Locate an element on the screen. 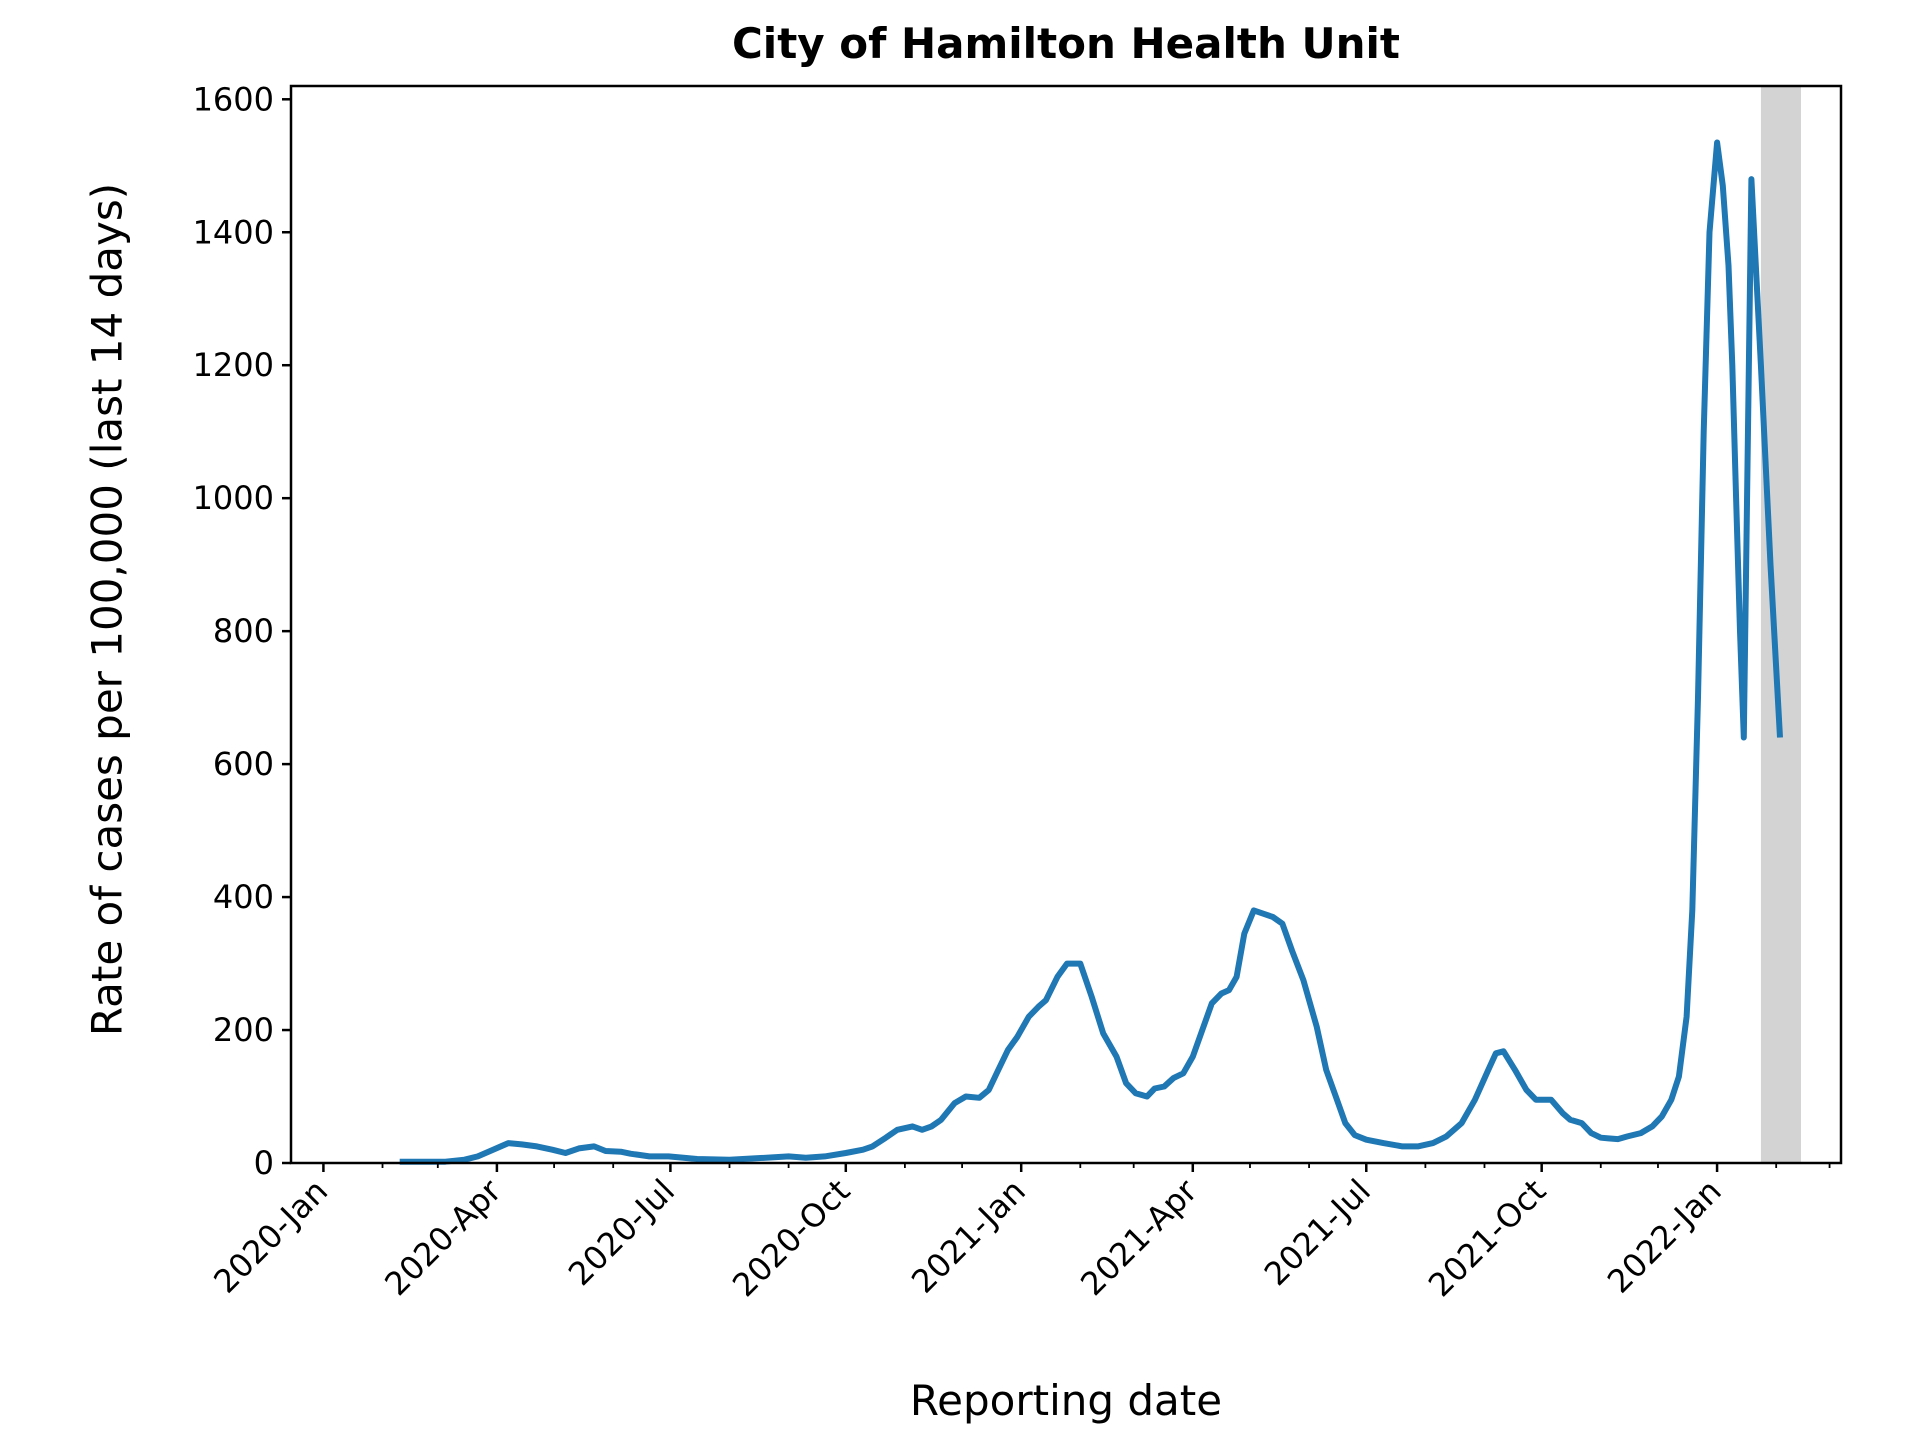  shaded-region is located at coordinates (1780, 624).